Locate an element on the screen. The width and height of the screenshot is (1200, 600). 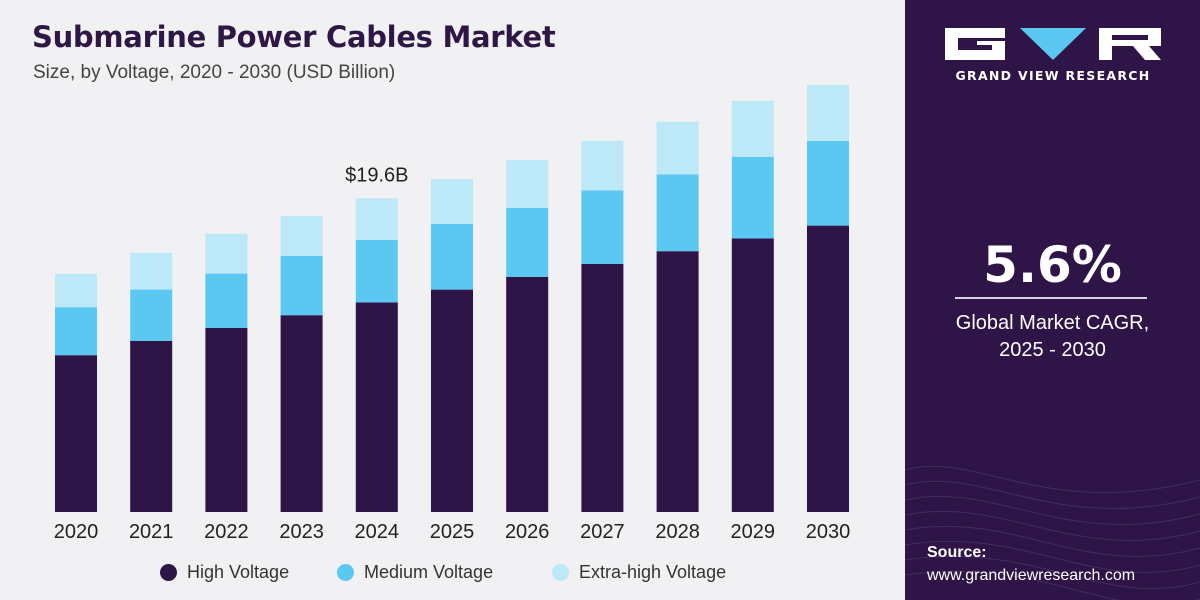
x-tick-label-2024: 2024 is located at coordinates (377, 532).